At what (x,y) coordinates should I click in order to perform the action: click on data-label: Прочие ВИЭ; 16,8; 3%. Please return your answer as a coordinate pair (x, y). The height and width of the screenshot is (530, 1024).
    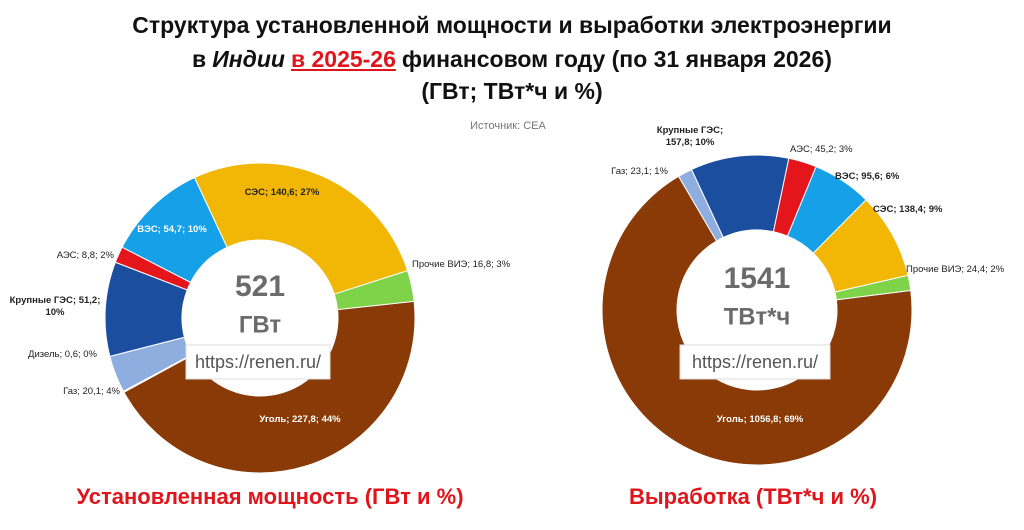
    Looking at the image, I should click on (461, 264).